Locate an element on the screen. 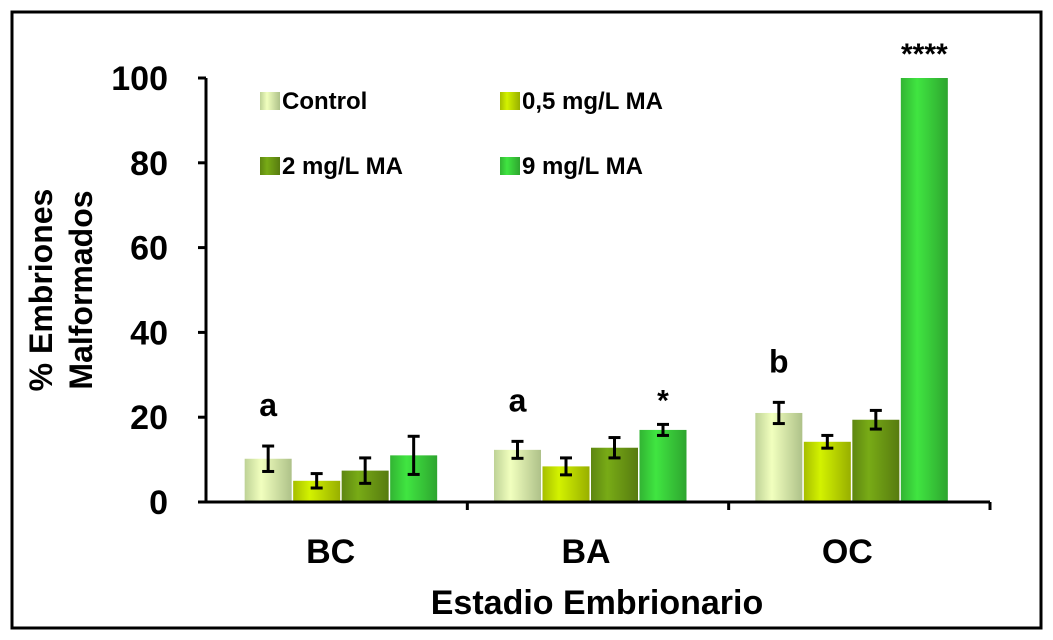 This screenshot has height=640, width=1053. y-tick-label: 40 is located at coordinates (149, 333).